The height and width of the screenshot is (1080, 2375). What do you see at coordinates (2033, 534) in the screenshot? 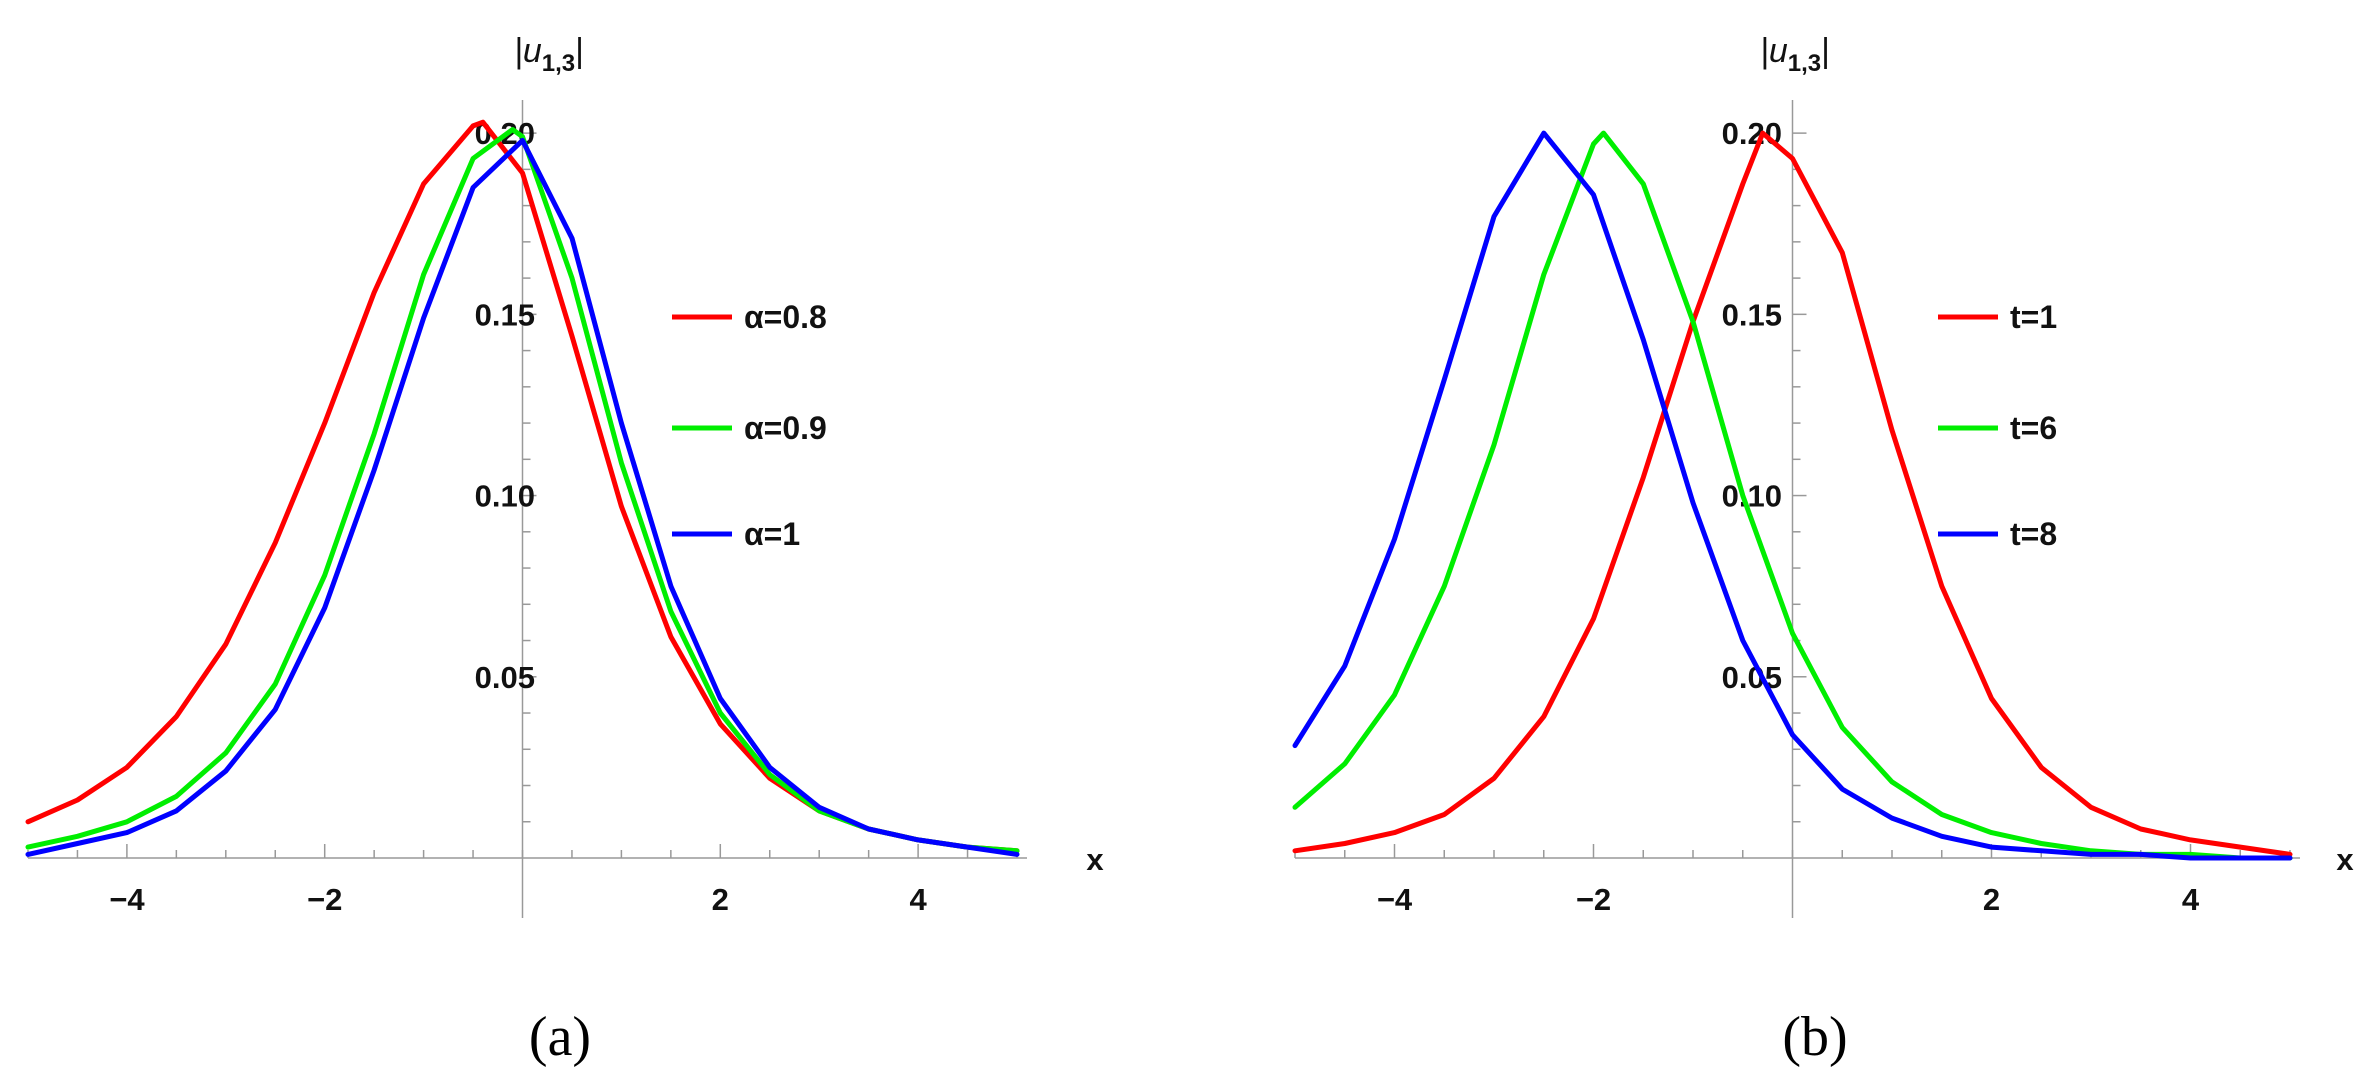
I see `legend-label-3: t=8` at bounding box center [2033, 534].